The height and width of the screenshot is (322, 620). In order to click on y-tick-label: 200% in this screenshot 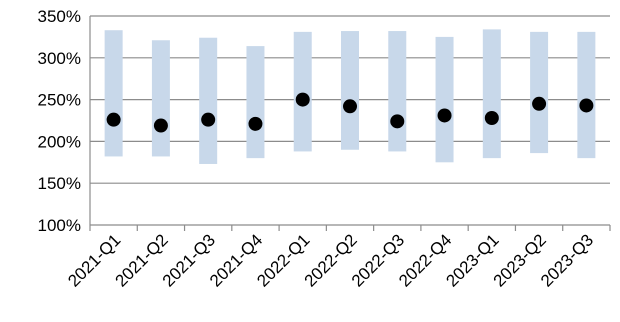, I will do `click(59, 141)`.